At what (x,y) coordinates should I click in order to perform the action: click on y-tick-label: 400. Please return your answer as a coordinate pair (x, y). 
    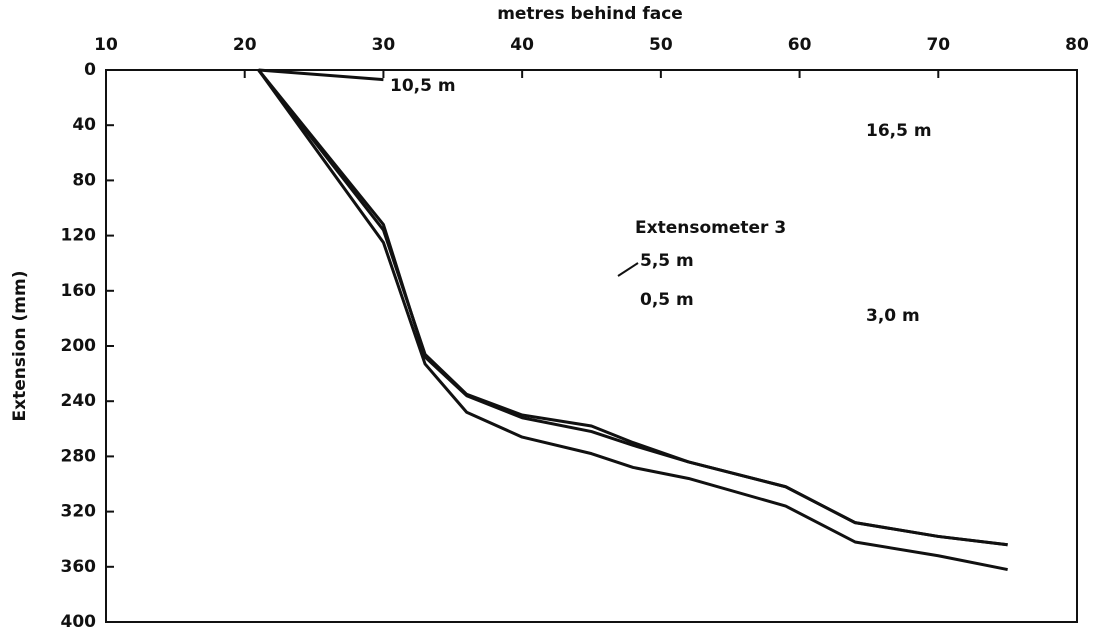
    Looking at the image, I should click on (79, 619).